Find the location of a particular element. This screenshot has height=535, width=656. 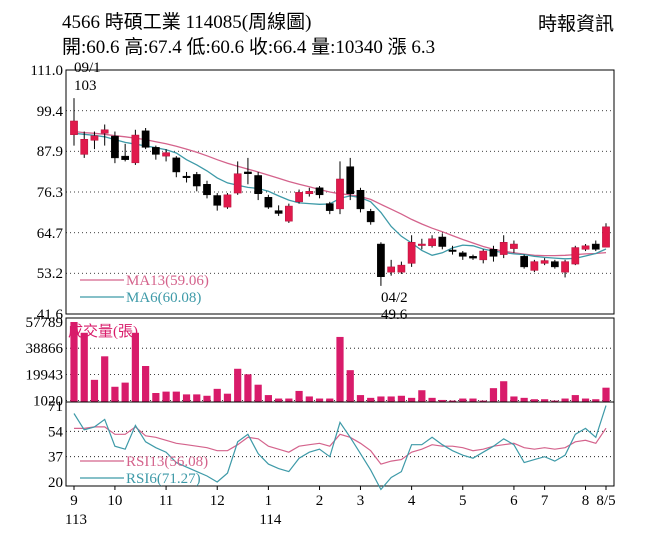

price-tick-label: 76.3 is located at coordinates (50, 193).